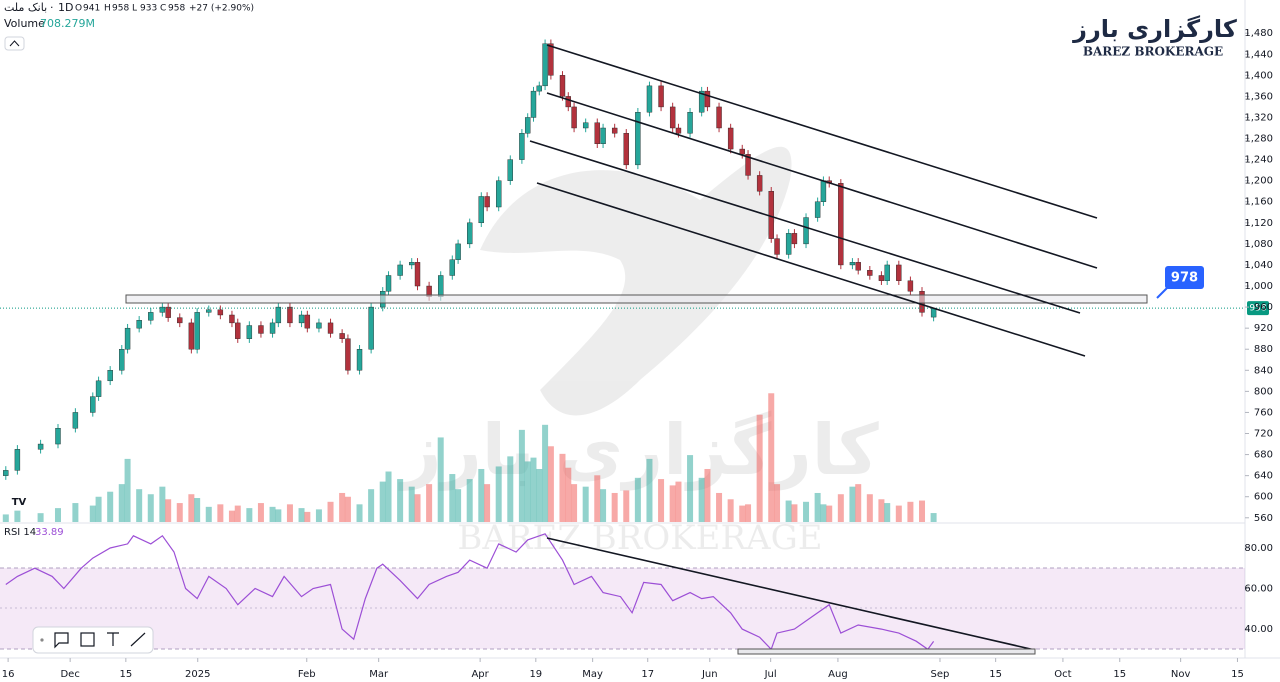 The height and width of the screenshot is (682, 1280). Describe the element at coordinates (940, 674) in the screenshot. I see `x-tick-label: Sep` at that location.